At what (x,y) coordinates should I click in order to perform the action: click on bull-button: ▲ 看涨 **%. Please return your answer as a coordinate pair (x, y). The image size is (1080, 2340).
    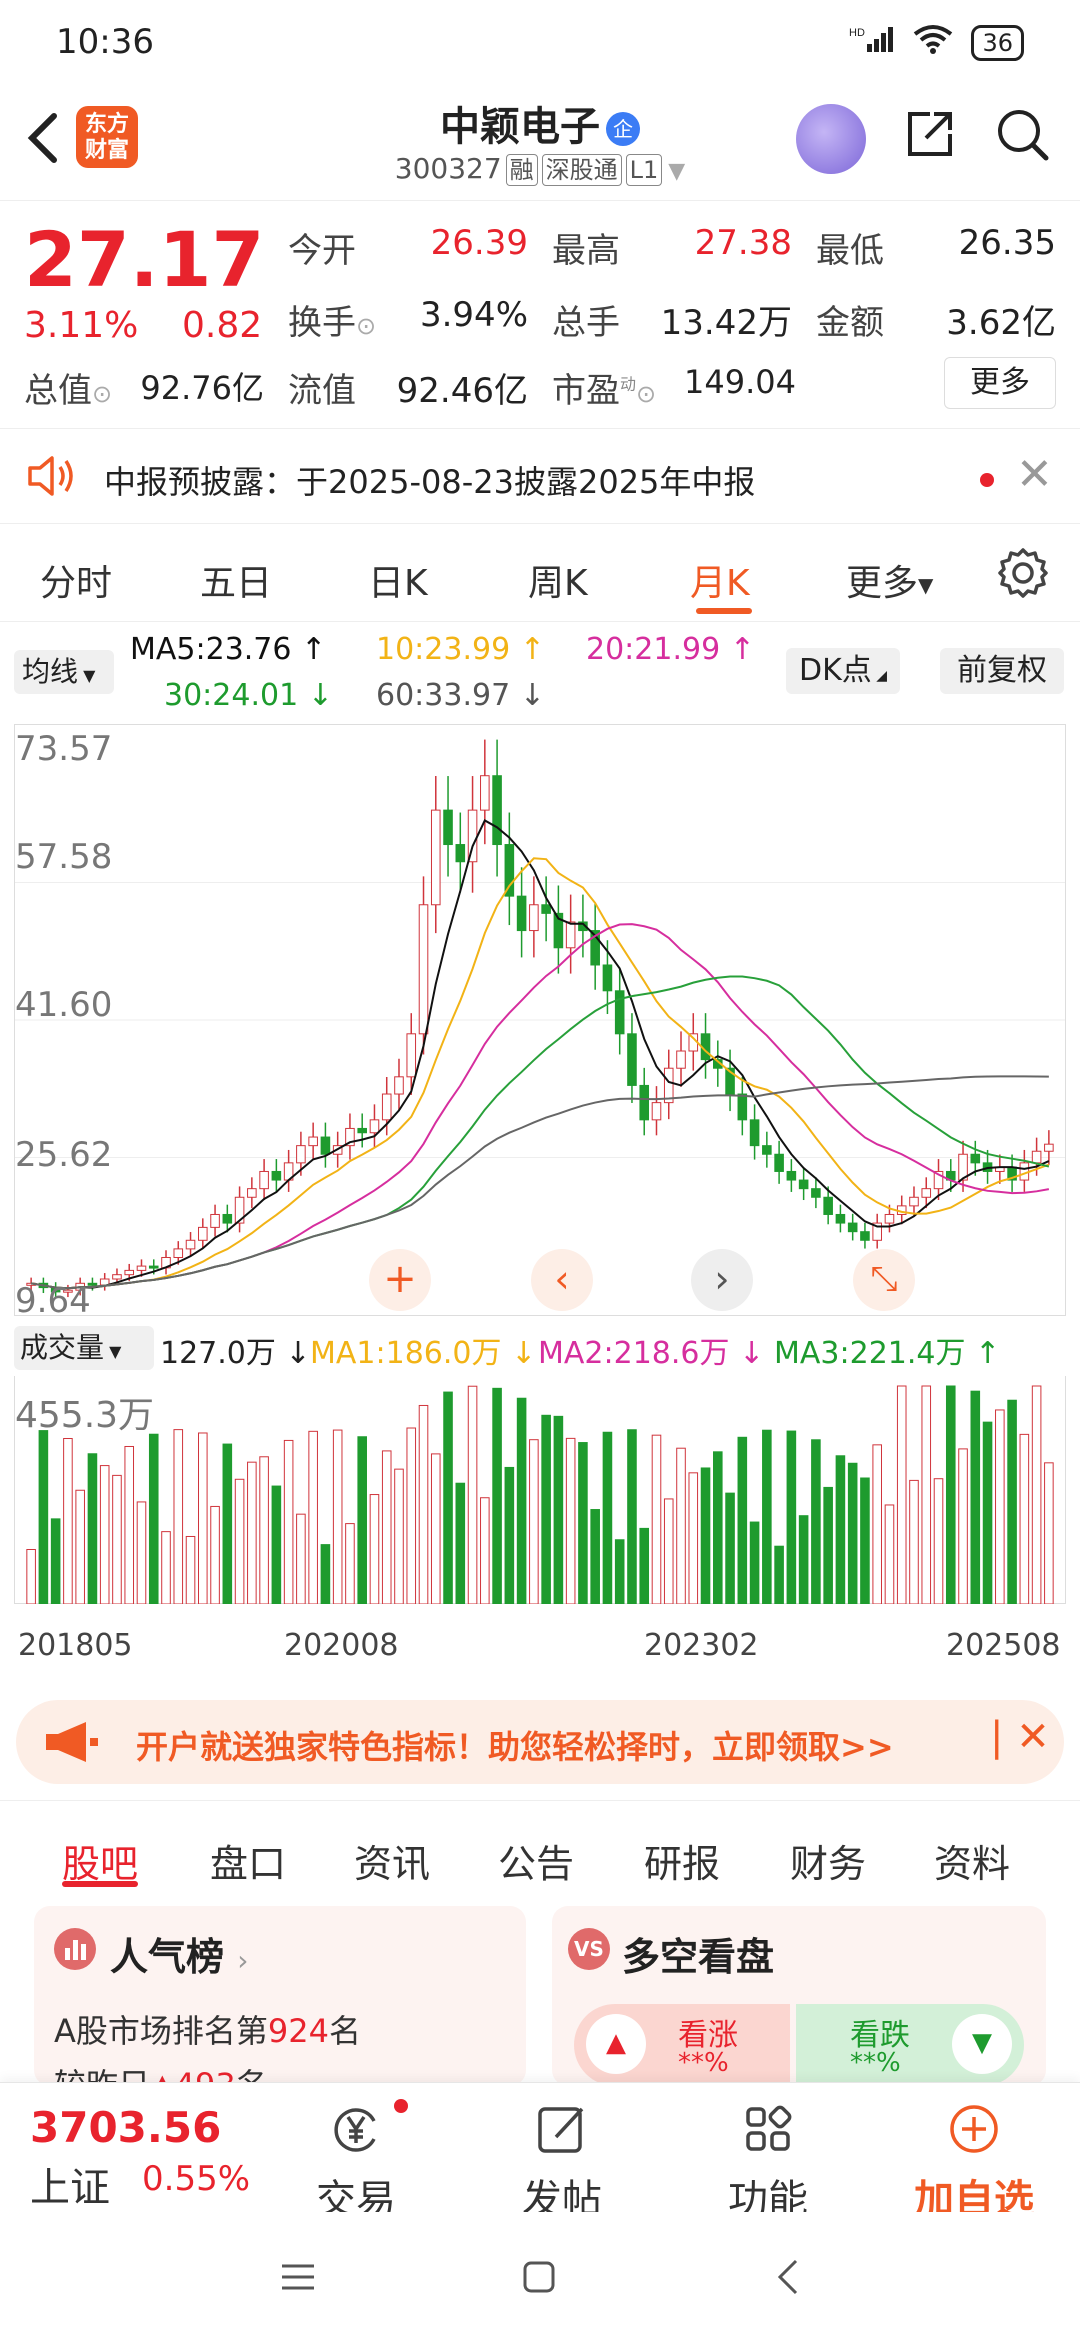
    Looking at the image, I should click on (682, 2045).